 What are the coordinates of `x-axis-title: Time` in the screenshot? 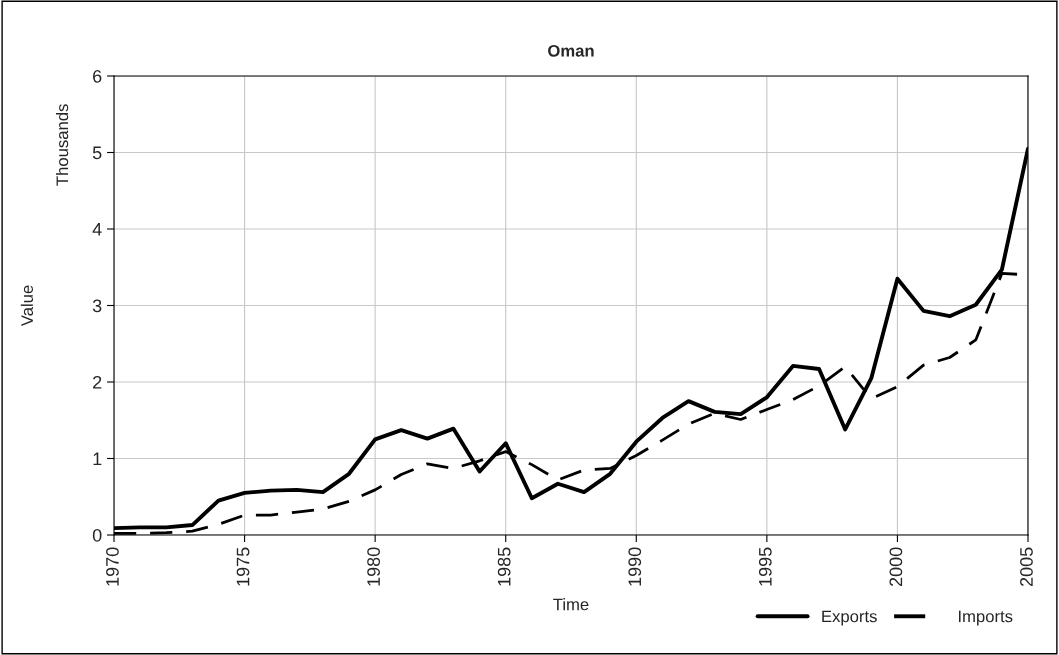 It's located at (571, 604).